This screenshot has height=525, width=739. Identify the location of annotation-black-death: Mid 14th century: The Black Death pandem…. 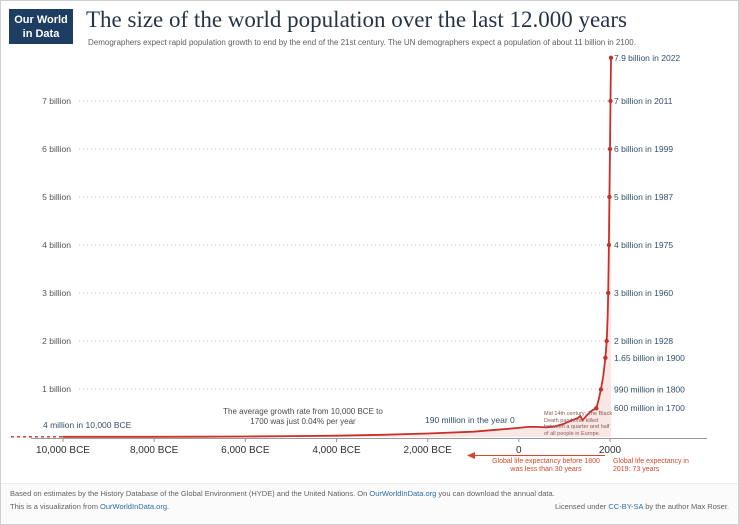
(578, 424).